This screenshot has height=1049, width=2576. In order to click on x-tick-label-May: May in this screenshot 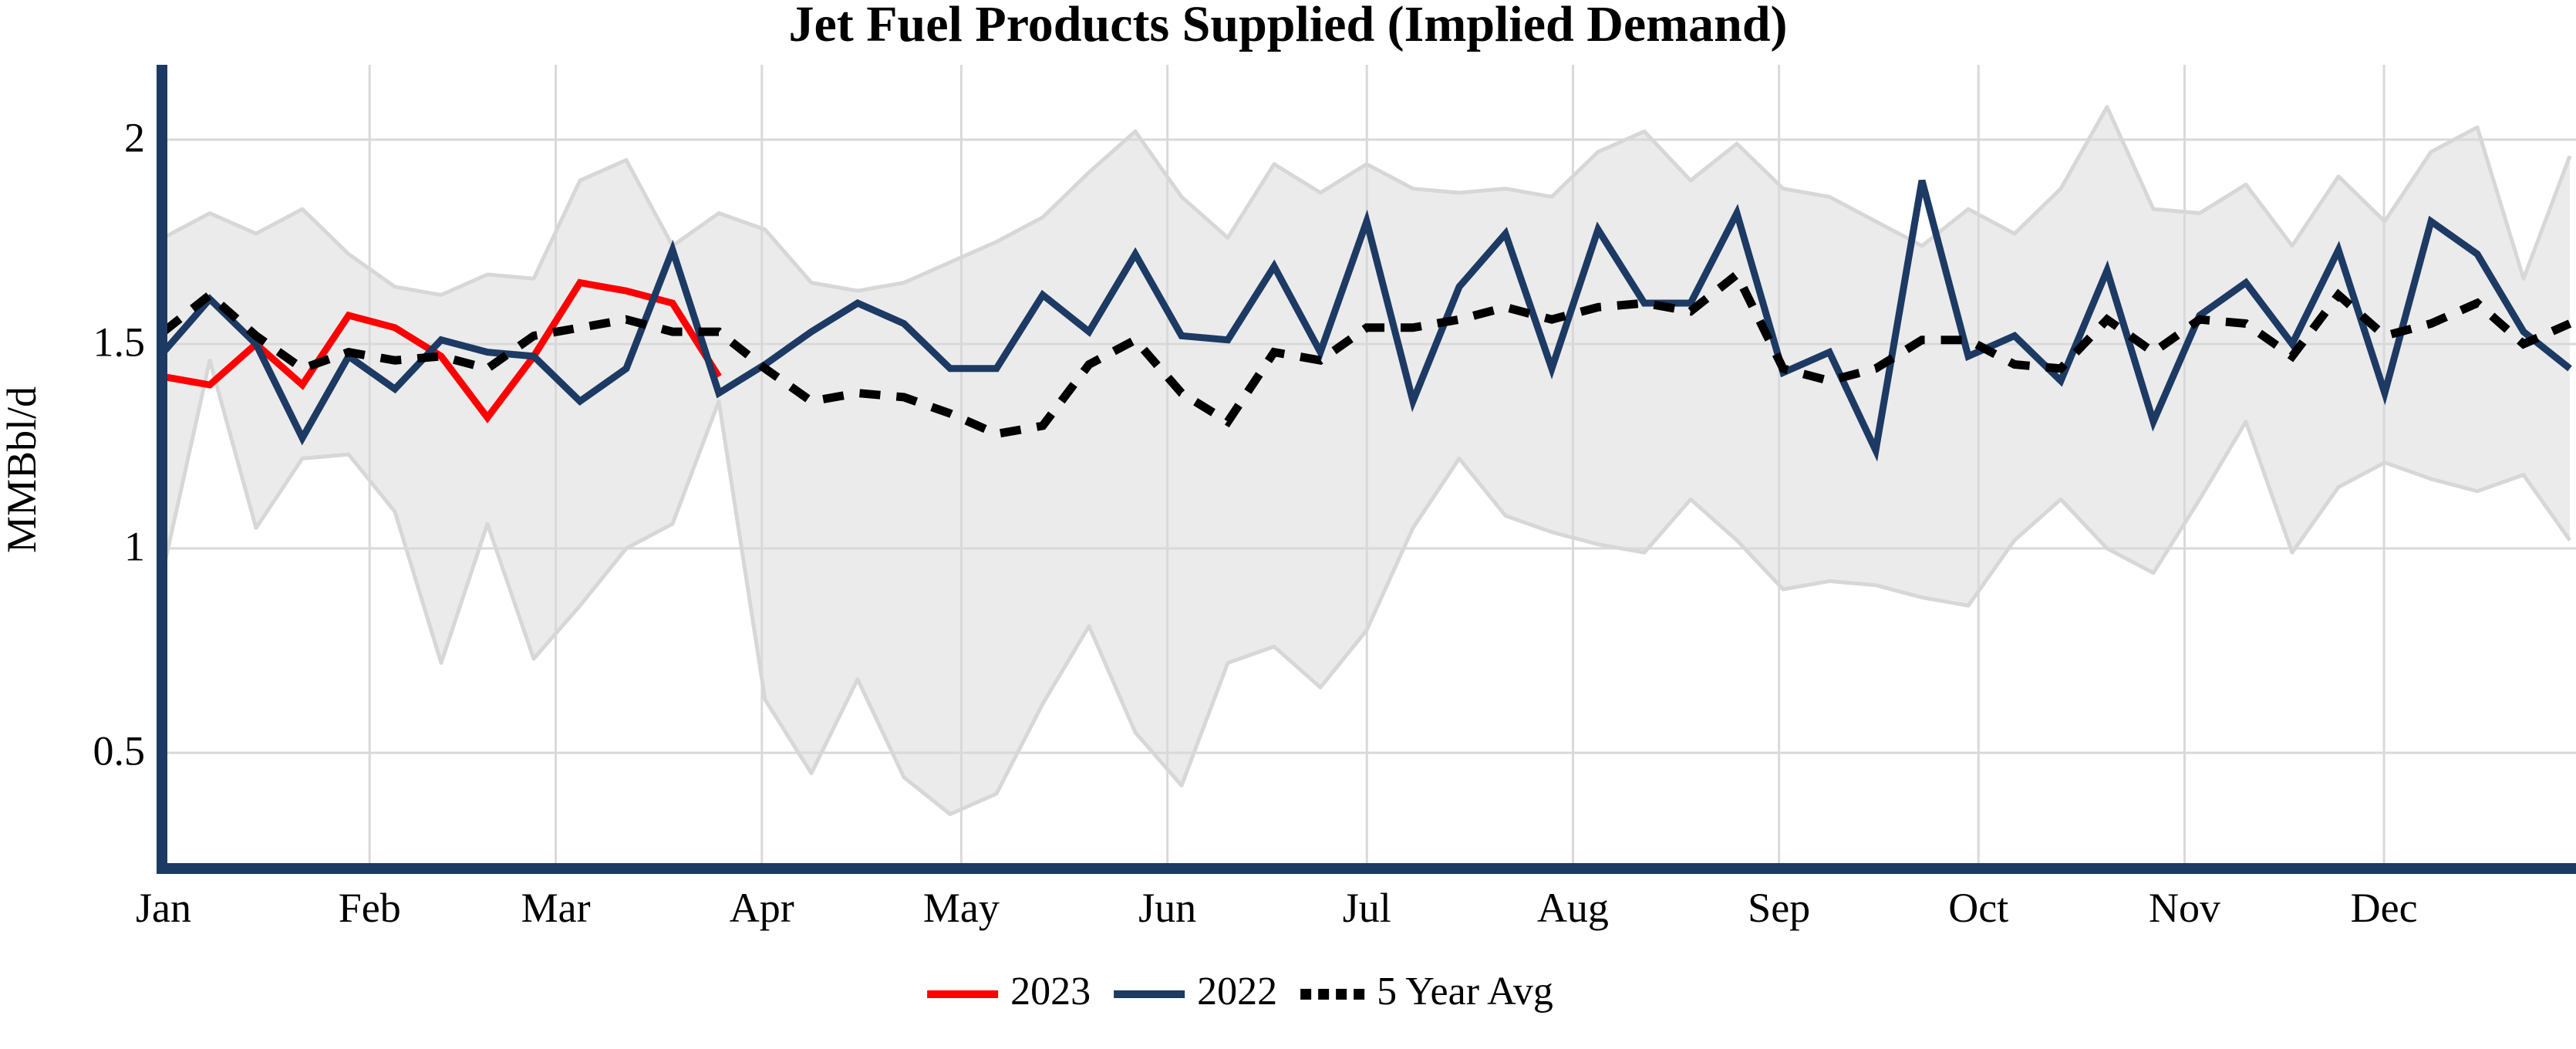, I will do `click(961, 908)`.